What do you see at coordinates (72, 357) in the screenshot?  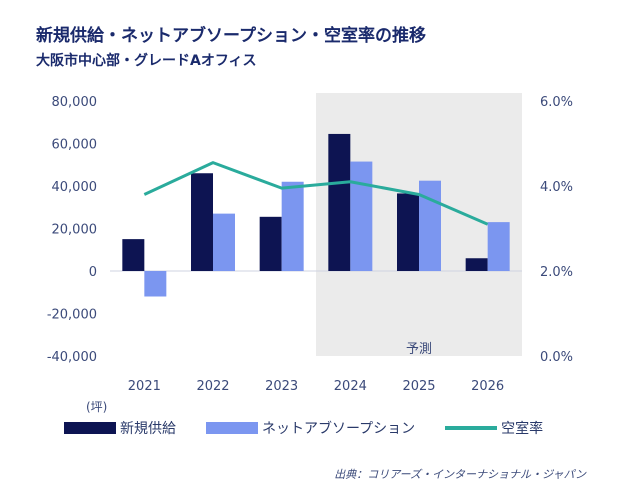 I see `y-tick-label: -40,000` at bounding box center [72, 357].